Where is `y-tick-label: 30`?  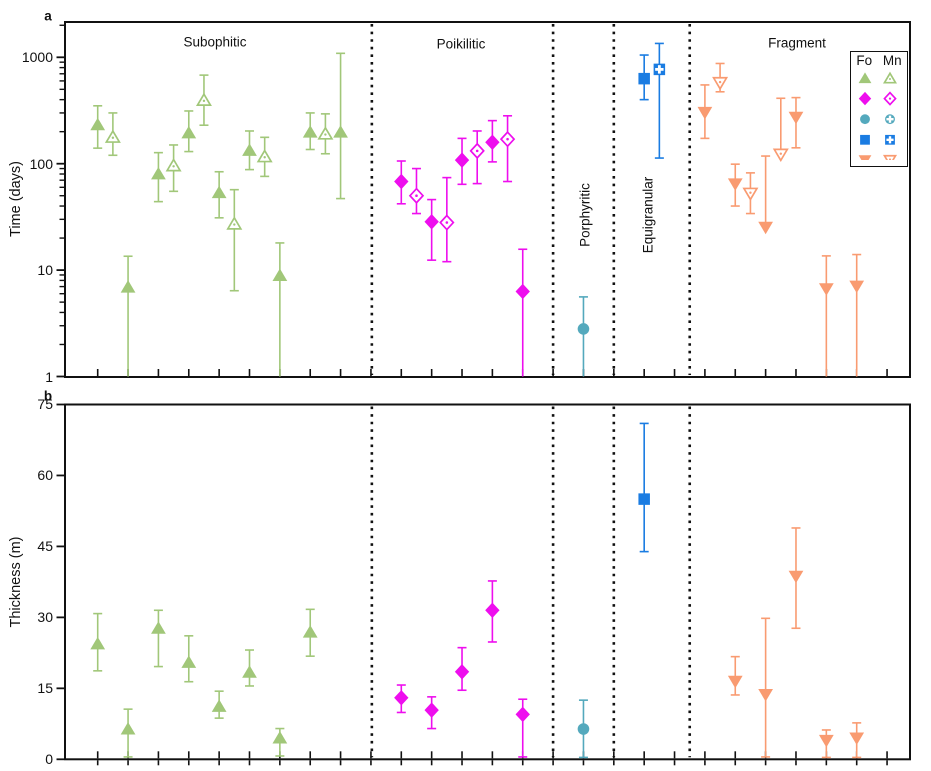
y-tick-label: 30 is located at coordinates (45, 617).